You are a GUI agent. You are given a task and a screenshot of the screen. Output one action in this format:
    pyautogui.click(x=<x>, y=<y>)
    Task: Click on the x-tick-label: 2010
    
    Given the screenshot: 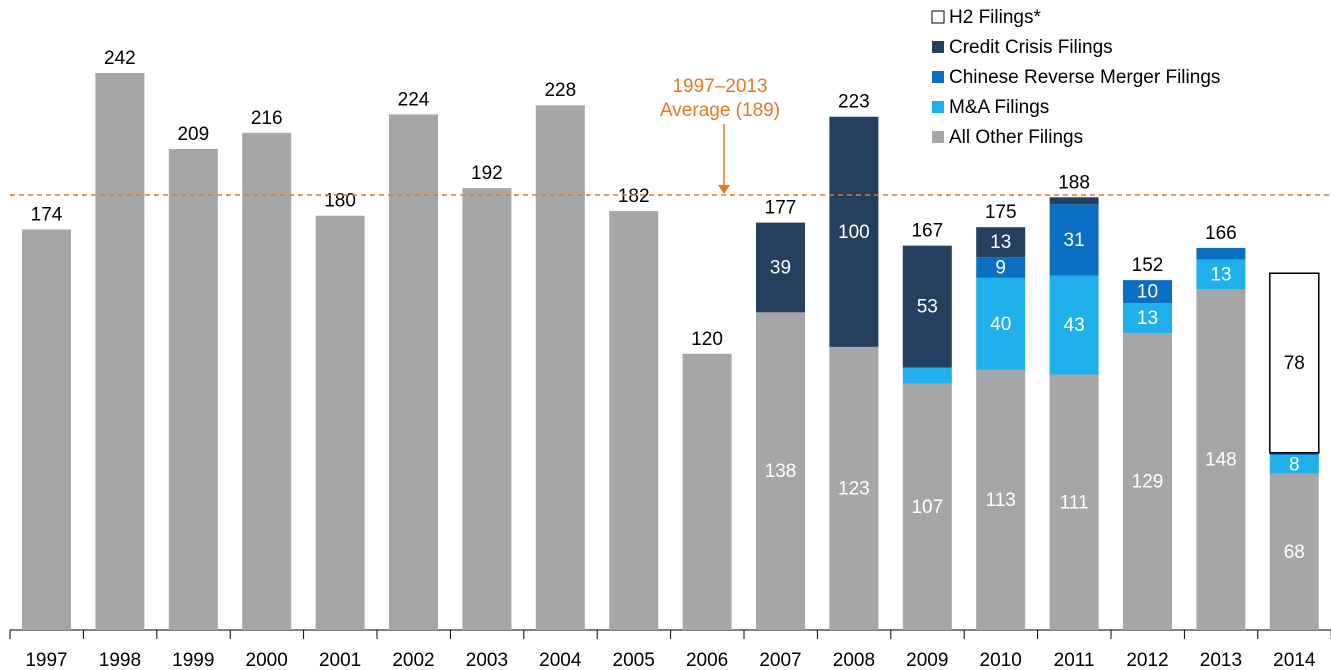 What is the action you would take?
    pyautogui.click(x=1001, y=660)
    